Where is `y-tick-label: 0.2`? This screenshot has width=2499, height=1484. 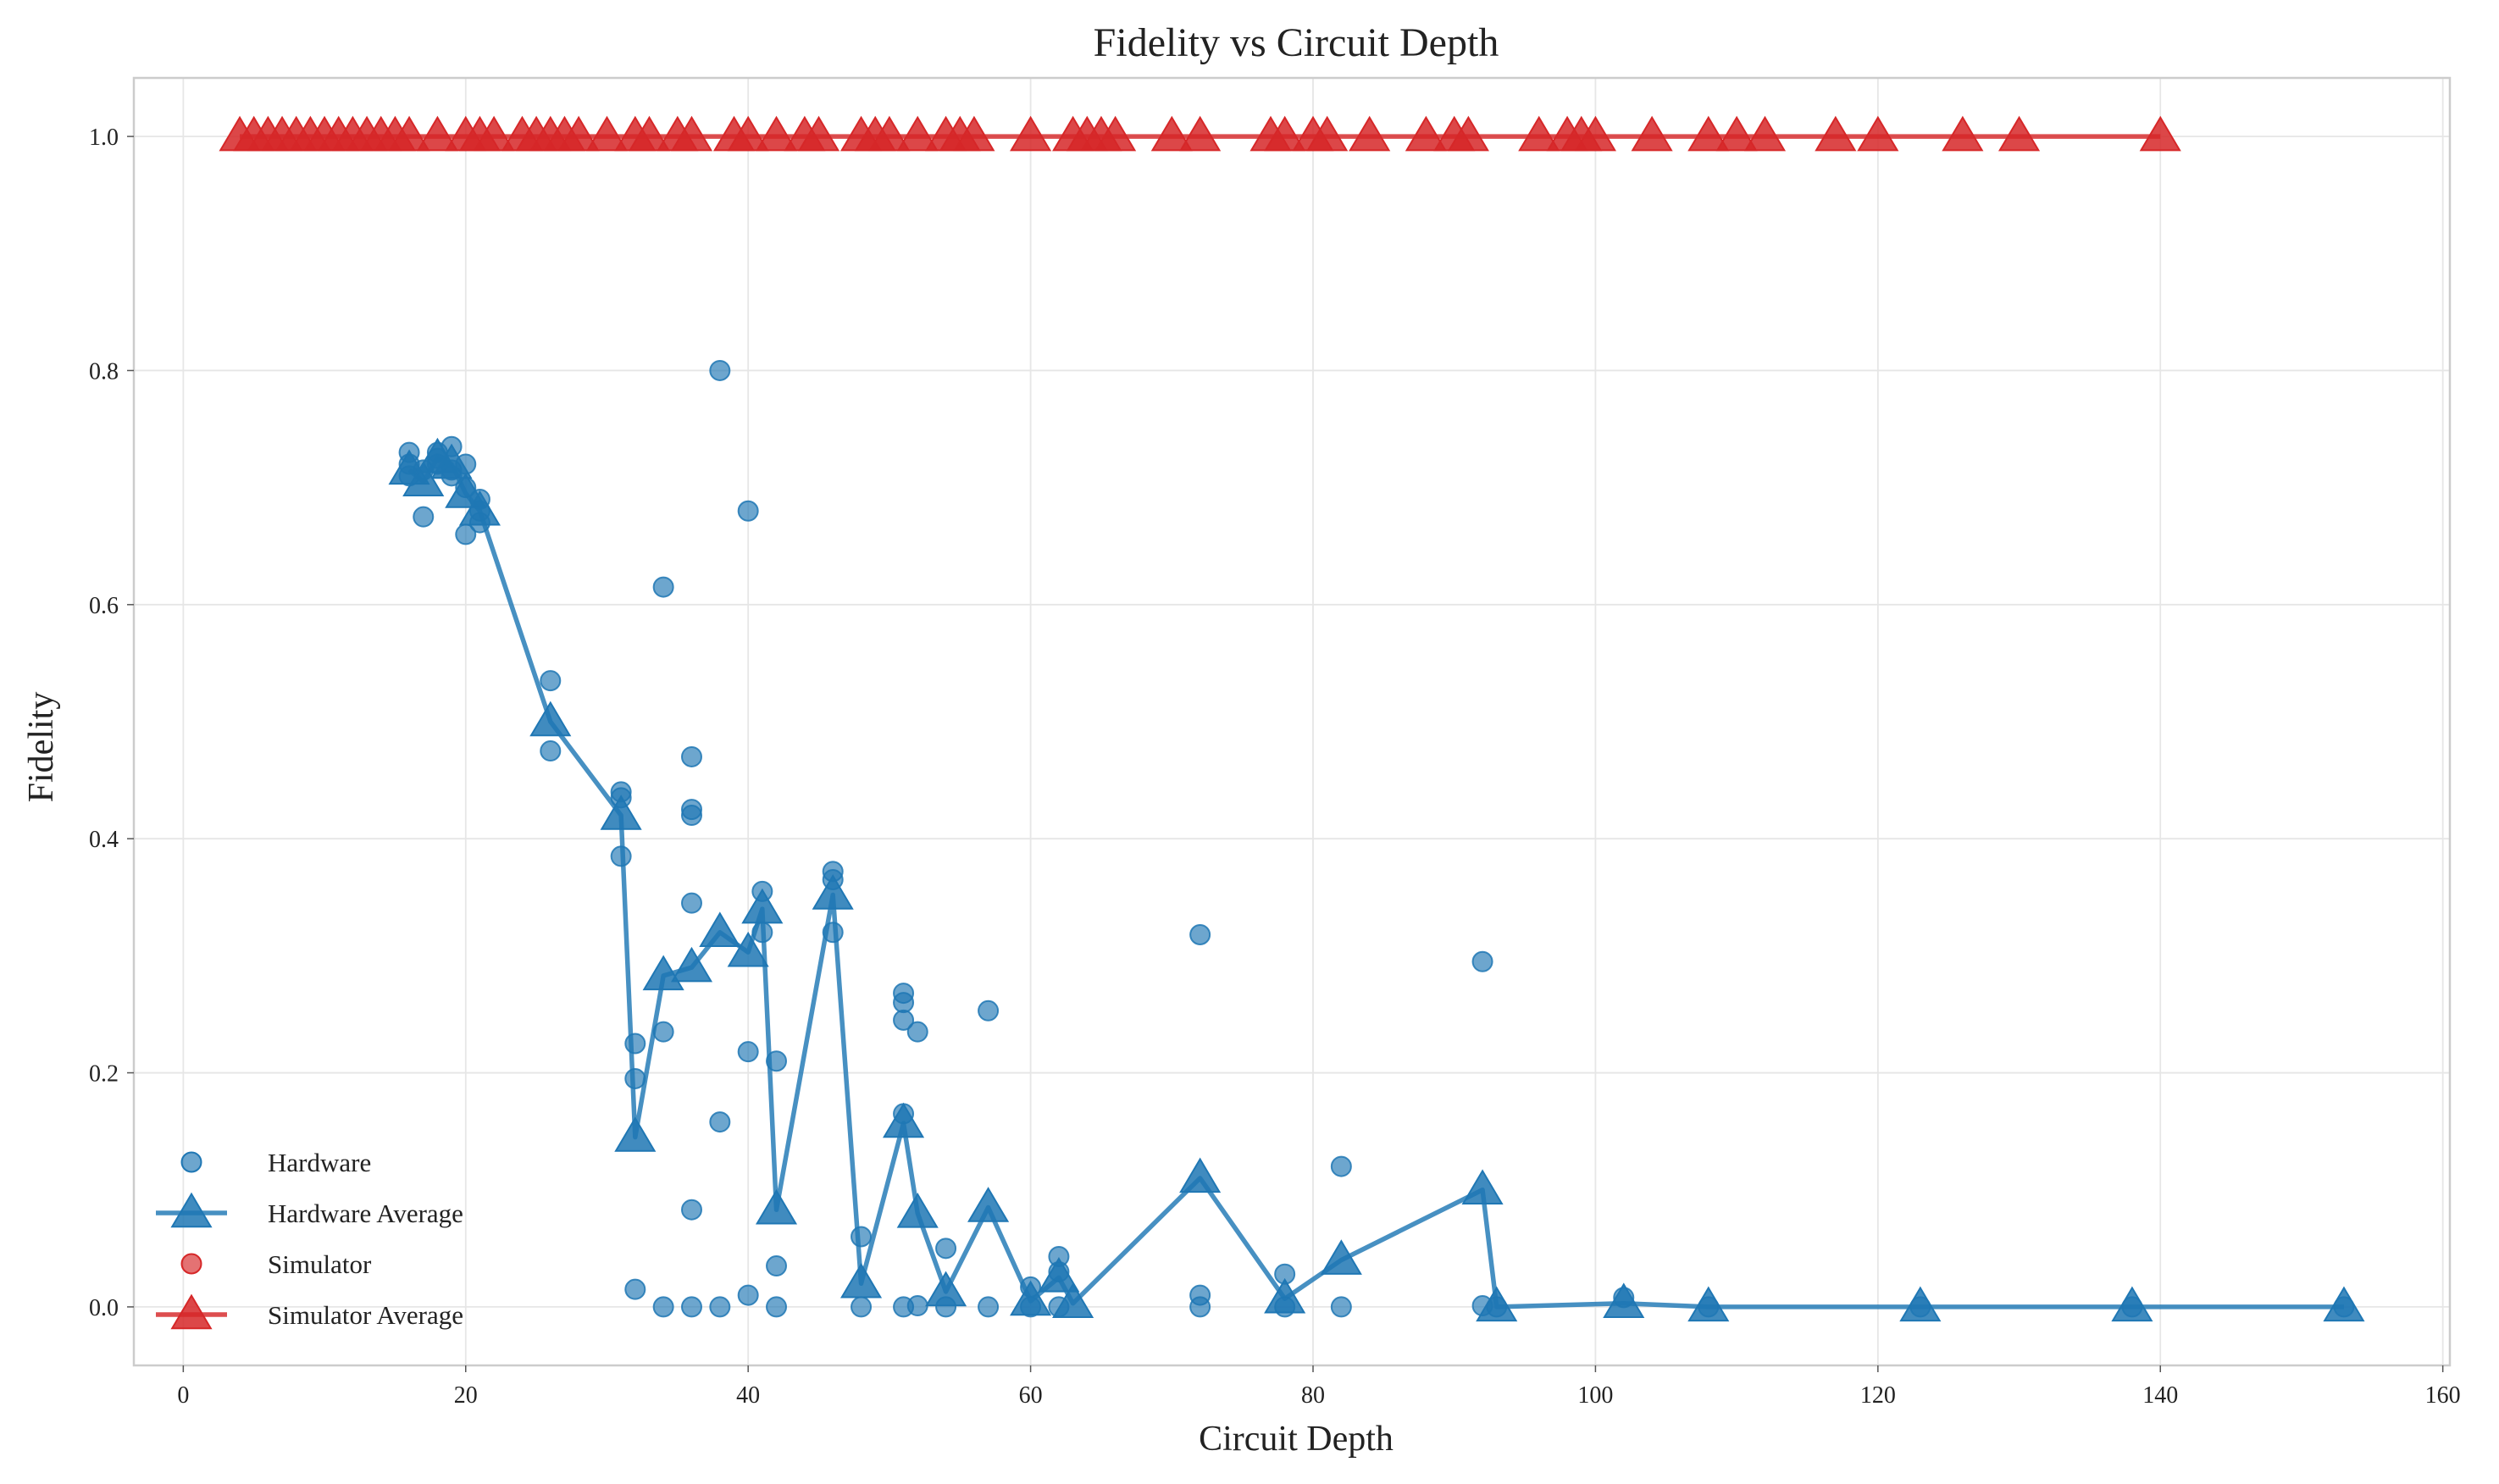
y-tick-label: 0.2 is located at coordinates (104, 1074).